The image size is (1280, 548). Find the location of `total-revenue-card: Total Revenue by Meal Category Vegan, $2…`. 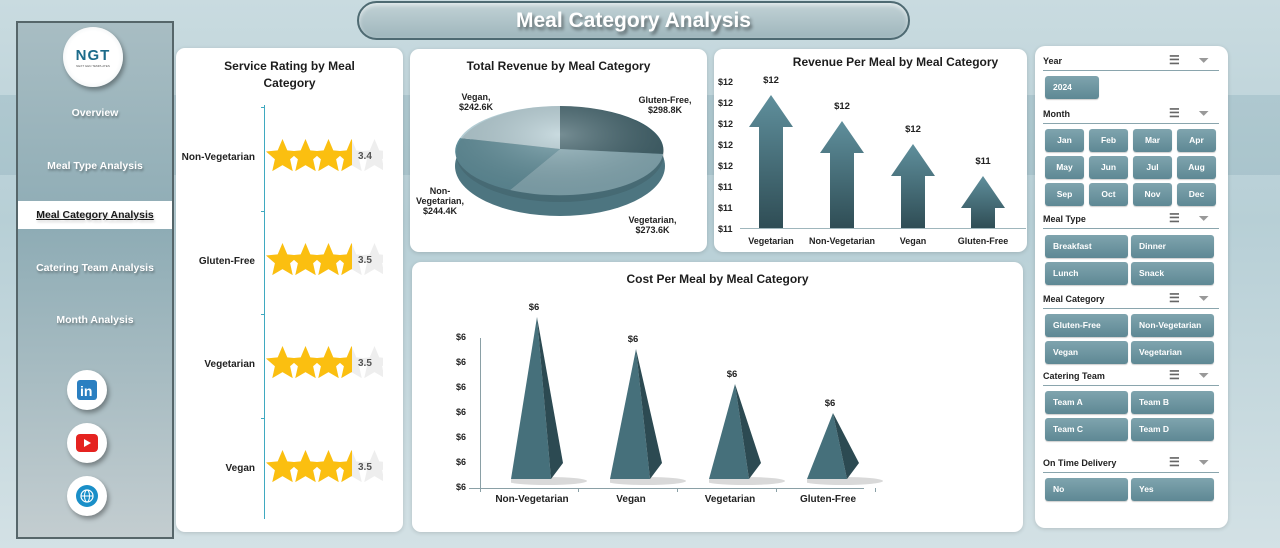

total-revenue-card: Total Revenue by Meal Category Vegan, $2… is located at coordinates (558, 150).